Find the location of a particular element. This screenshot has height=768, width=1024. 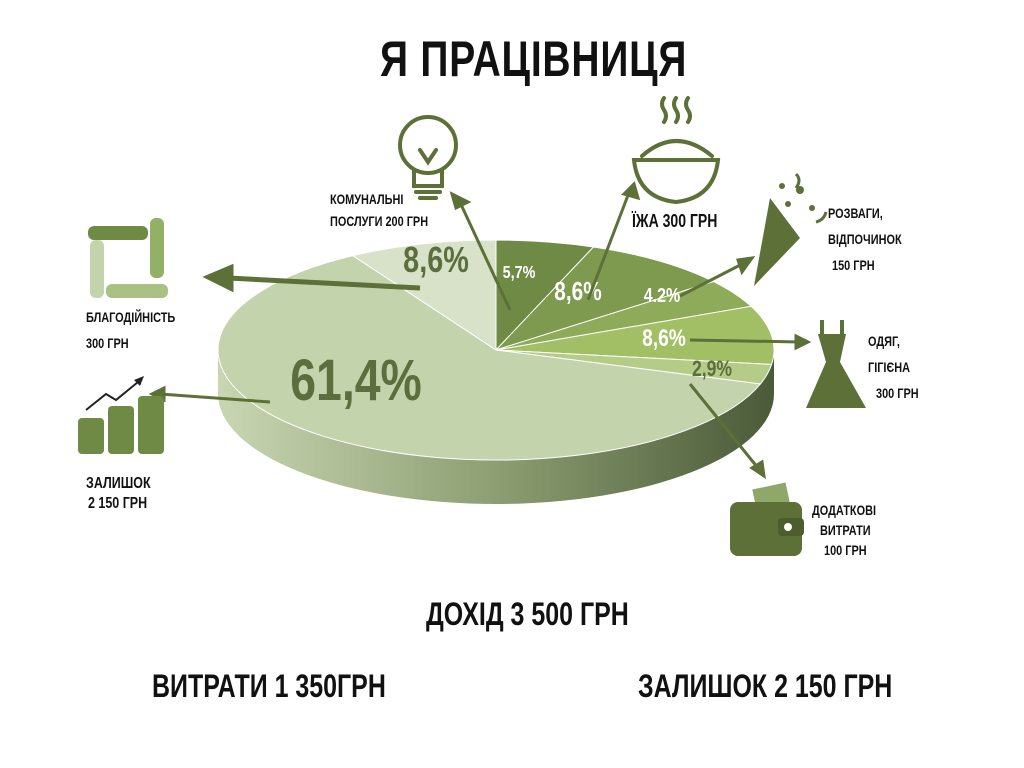

pie-label-remainder: 61,4% is located at coordinates (356, 380).